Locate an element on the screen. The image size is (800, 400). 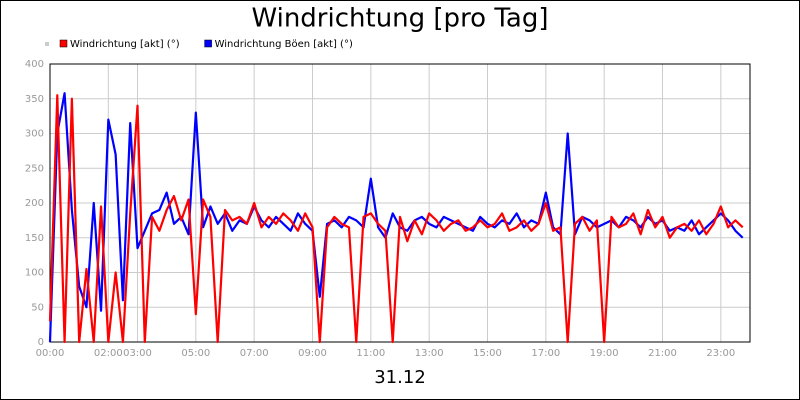
x-tick-label: 21:00 is located at coordinates (662, 353).